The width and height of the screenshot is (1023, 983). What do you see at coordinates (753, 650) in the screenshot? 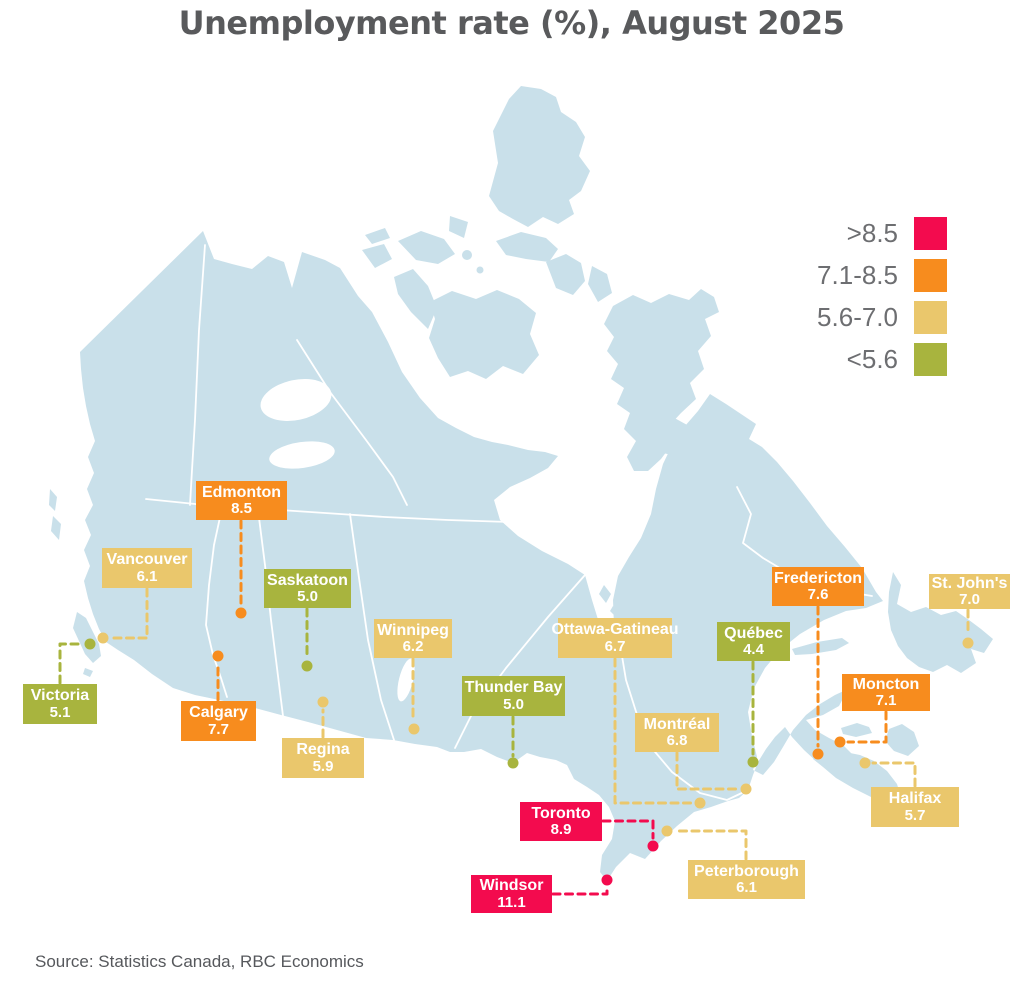
I see `city-value: 4.4` at bounding box center [753, 650].